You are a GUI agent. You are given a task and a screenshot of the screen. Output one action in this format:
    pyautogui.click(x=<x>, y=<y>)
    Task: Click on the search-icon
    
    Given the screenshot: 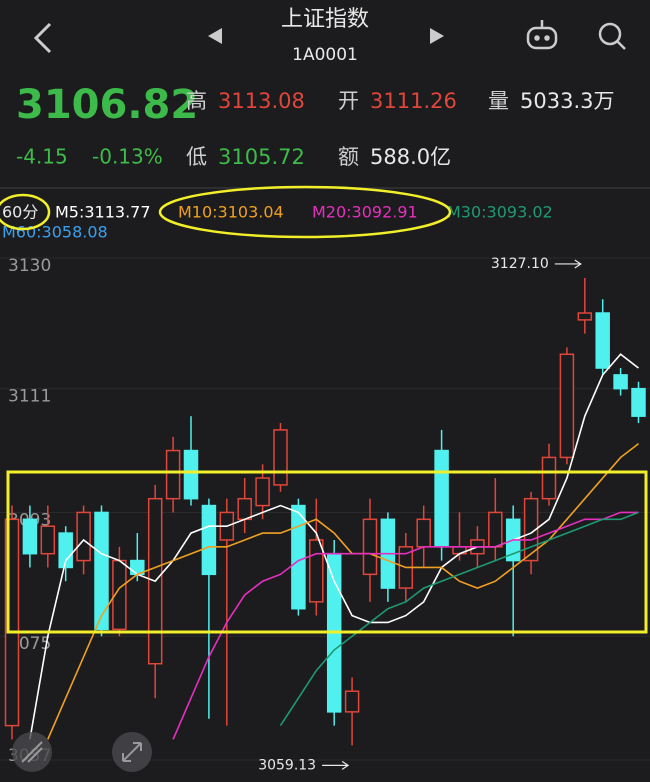 What is the action you would take?
    pyautogui.click(x=612, y=36)
    